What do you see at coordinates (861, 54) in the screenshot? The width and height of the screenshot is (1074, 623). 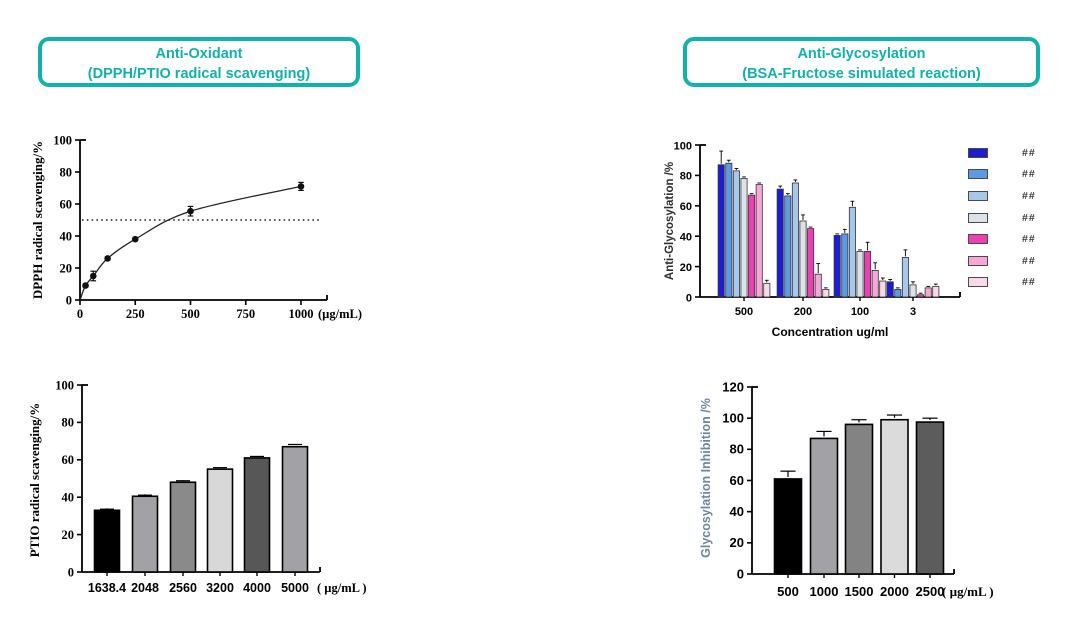 I see `header-anti-glycosylation-line1: Anti-Glycosylation` at bounding box center [861, 54].